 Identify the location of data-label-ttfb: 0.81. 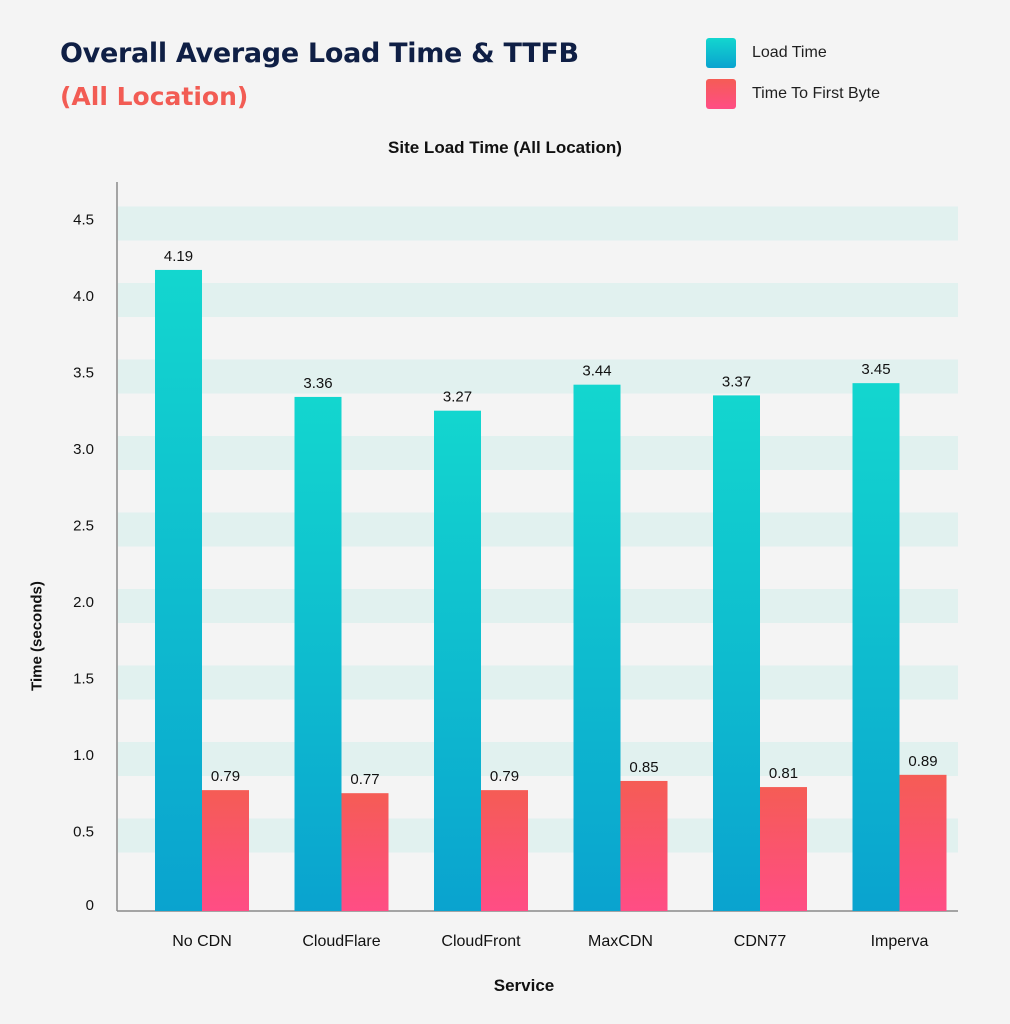
(783, 773).